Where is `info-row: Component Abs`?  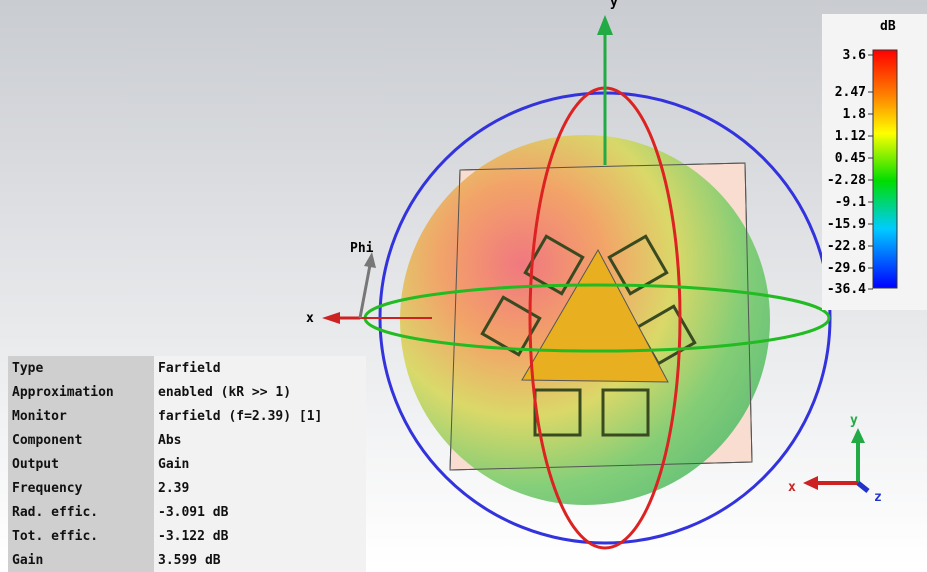 info-row: Component Abs is located at coordinates (187, 440).